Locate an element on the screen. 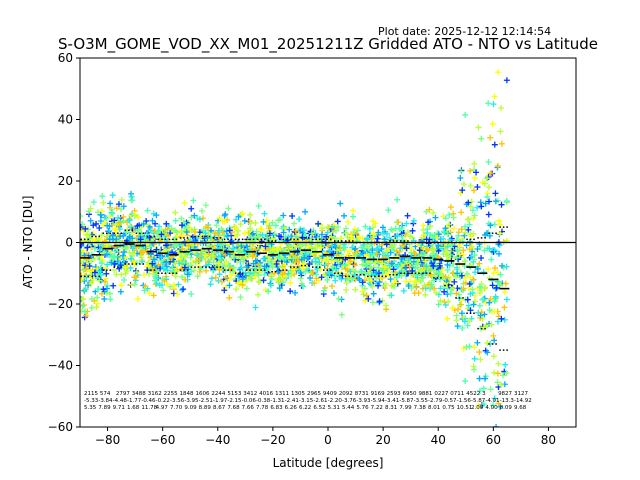  y-tick-label: 60 is located at coordinates (65, 58).